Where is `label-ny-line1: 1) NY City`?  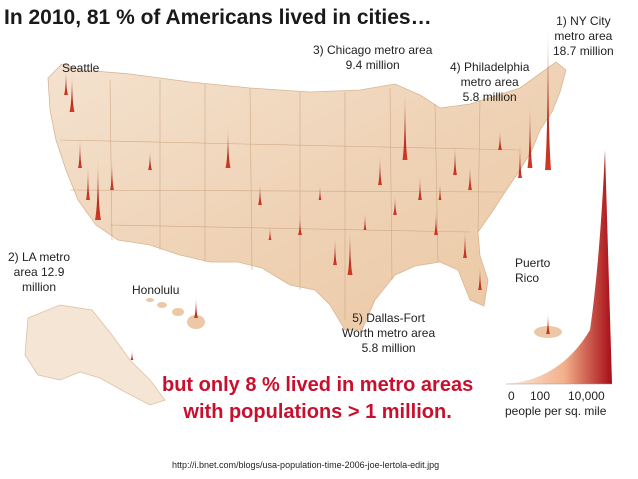 label-ny-line1: 1) NY City is located at coordinates (583, 21).